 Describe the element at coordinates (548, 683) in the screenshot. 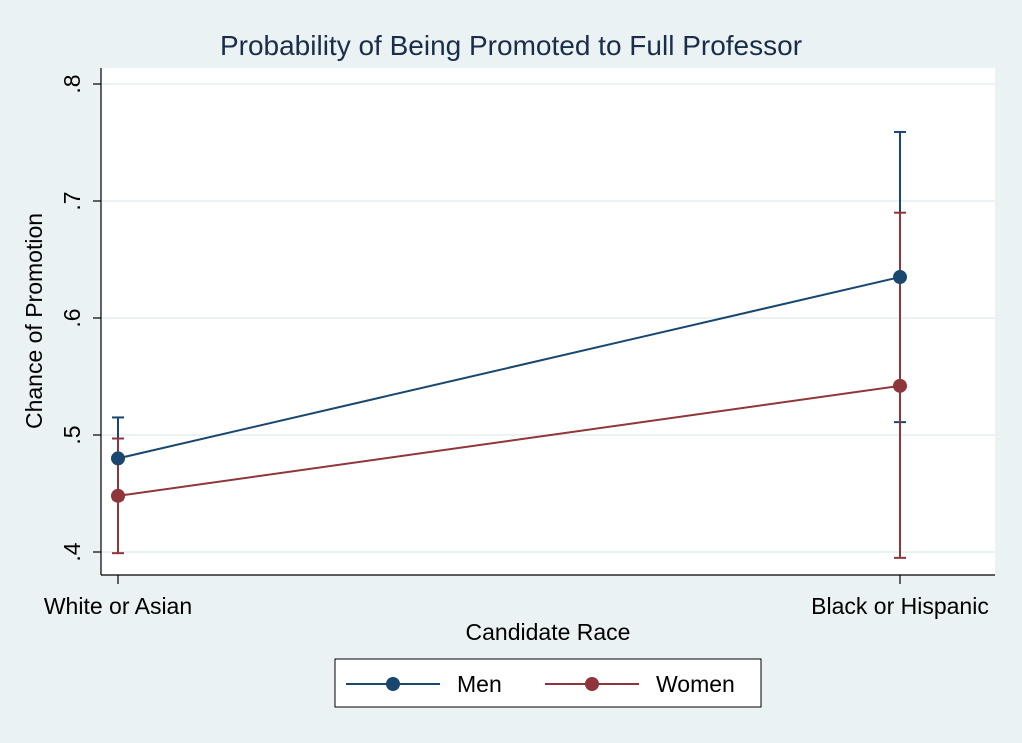

I see `legend: Men Women` at that location.